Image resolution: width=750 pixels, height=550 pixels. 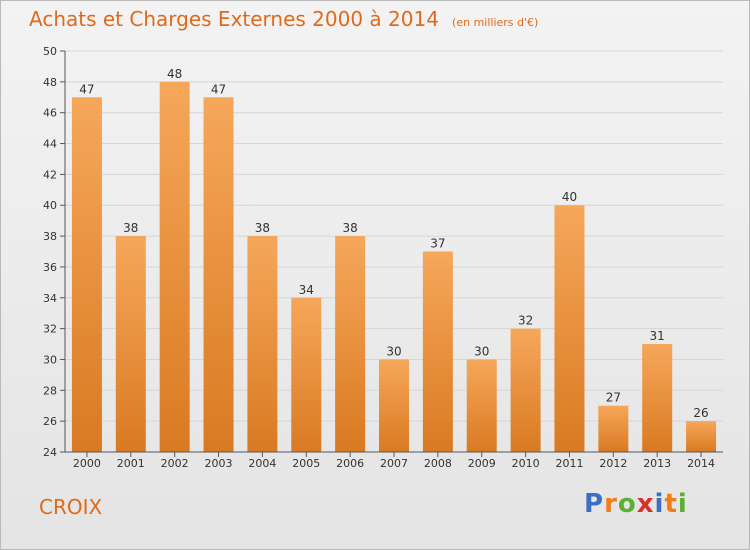 I want to click on y-tick-label: 24, so click(x=50, y=452).